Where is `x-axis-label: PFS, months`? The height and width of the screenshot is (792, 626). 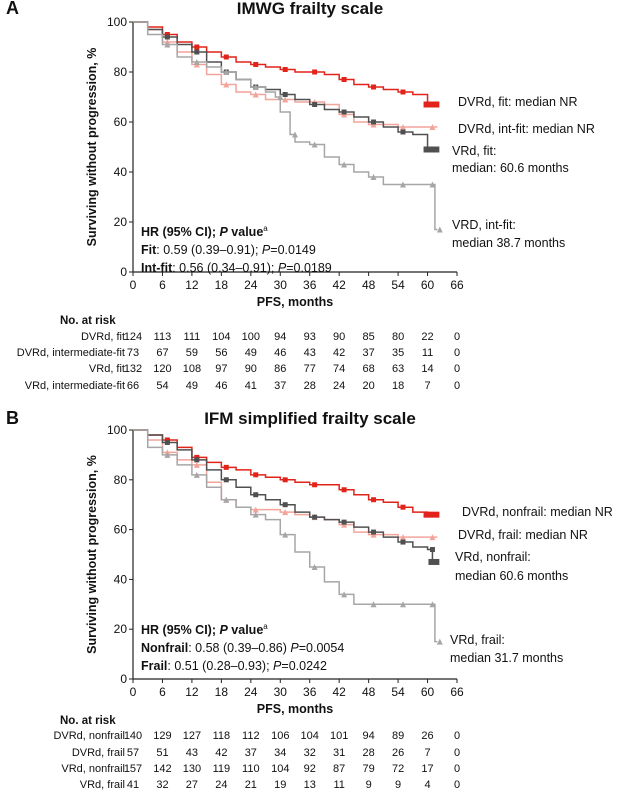
x-axis-label: PFS, months is located at coordinates (295, 302).